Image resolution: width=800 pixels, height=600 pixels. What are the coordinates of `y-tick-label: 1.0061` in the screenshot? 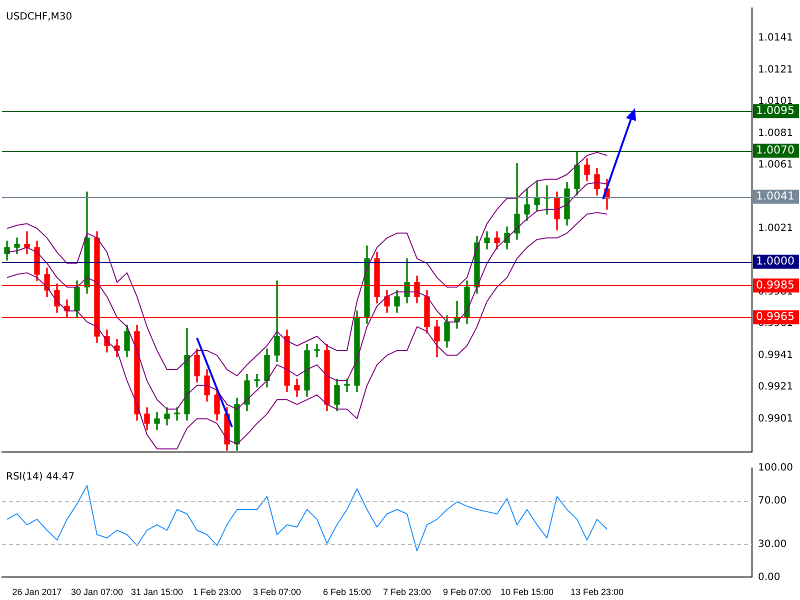 It's located at (775, 165).